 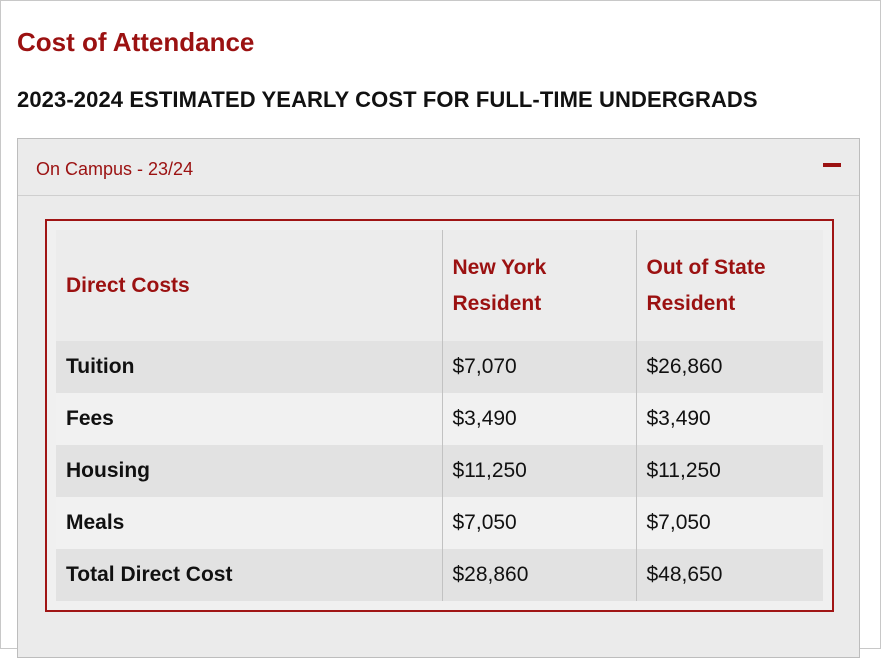 I want to click on row-label: Housing, so click(x=249, y=471).